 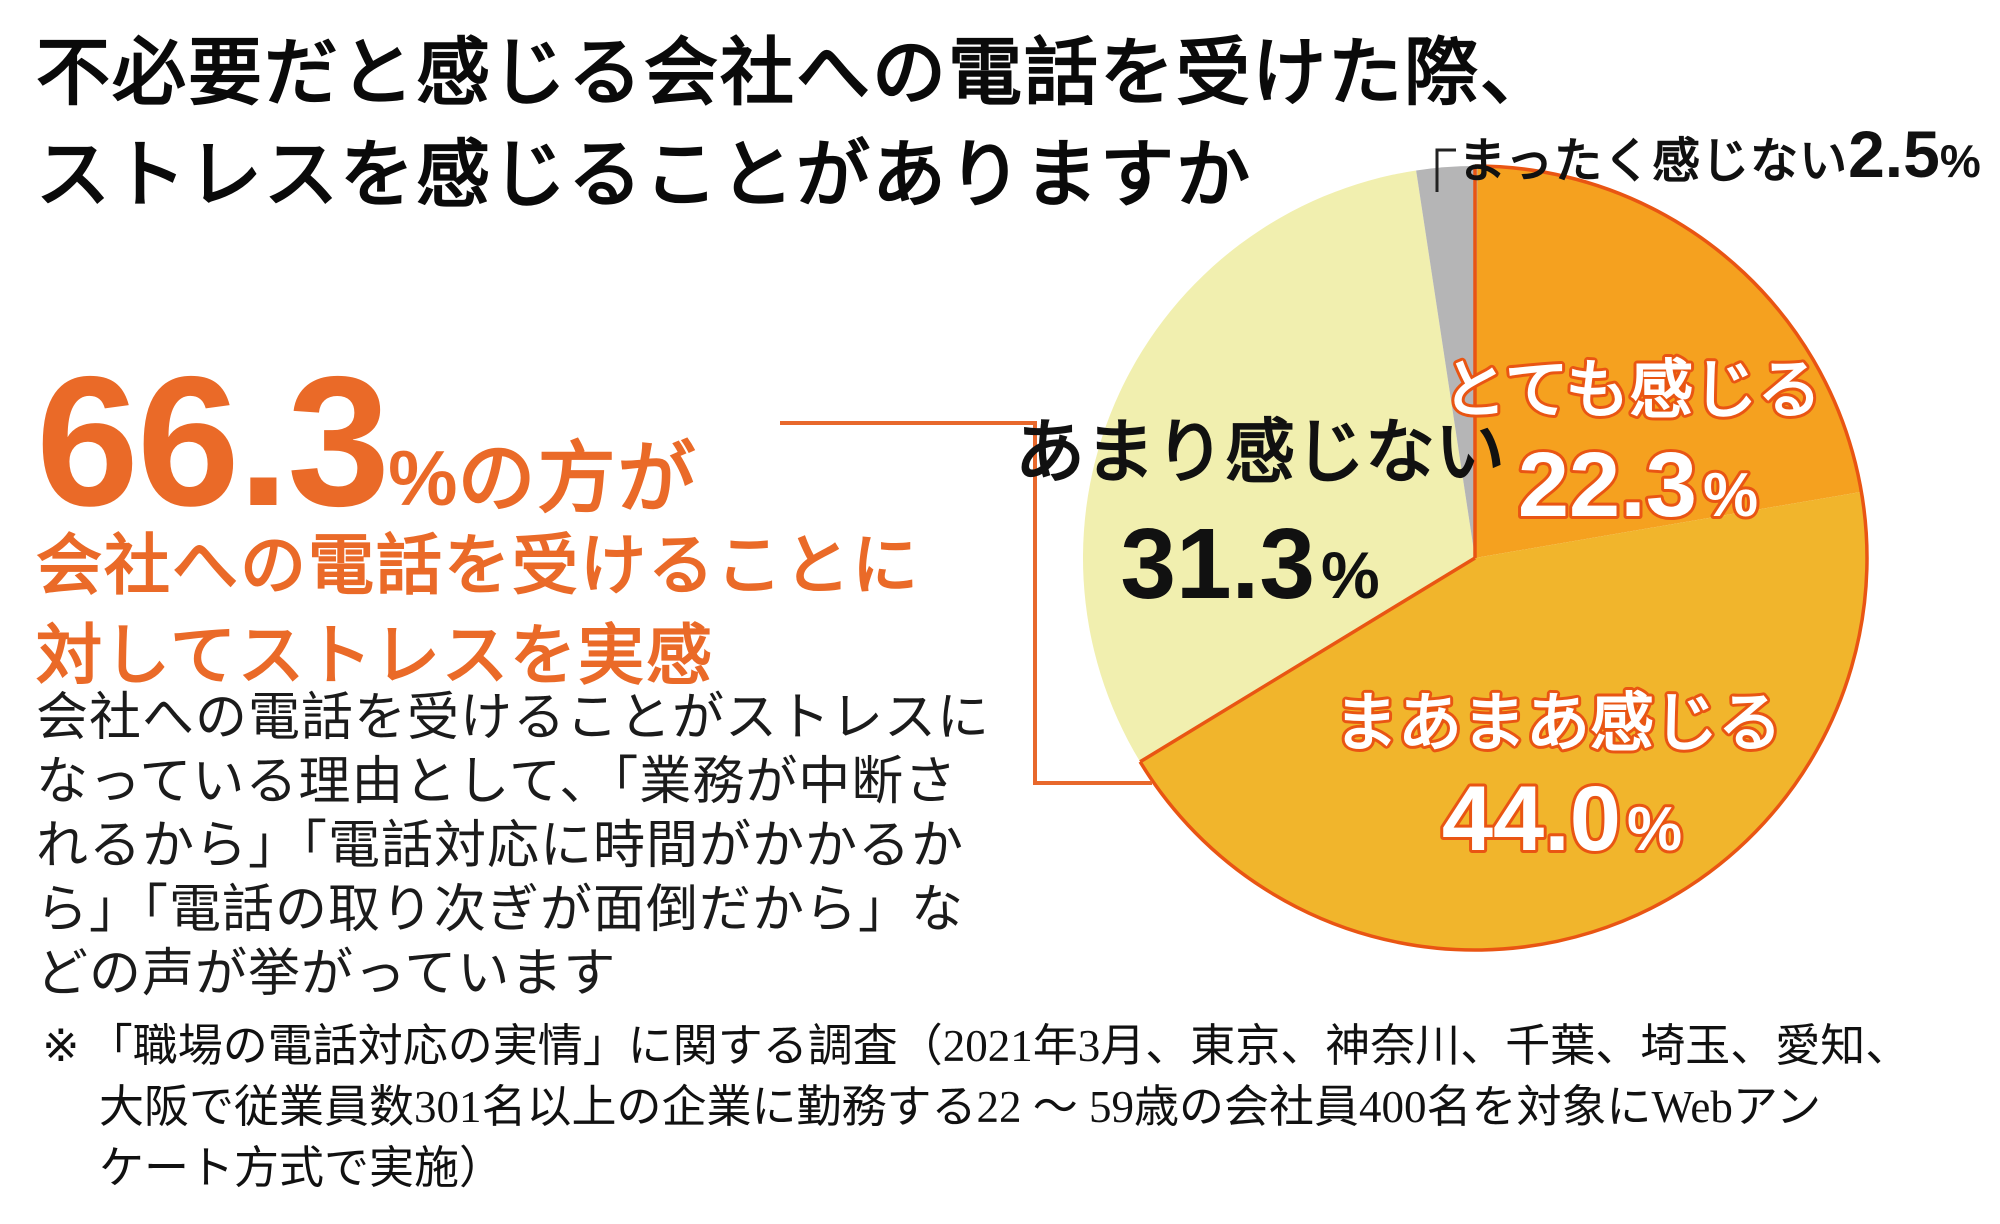 What do you see at coordinates (1562, 819) in the screenshot?
I see `slice-value-maamaa: 44.0%` at bounding box center [1562, 819].